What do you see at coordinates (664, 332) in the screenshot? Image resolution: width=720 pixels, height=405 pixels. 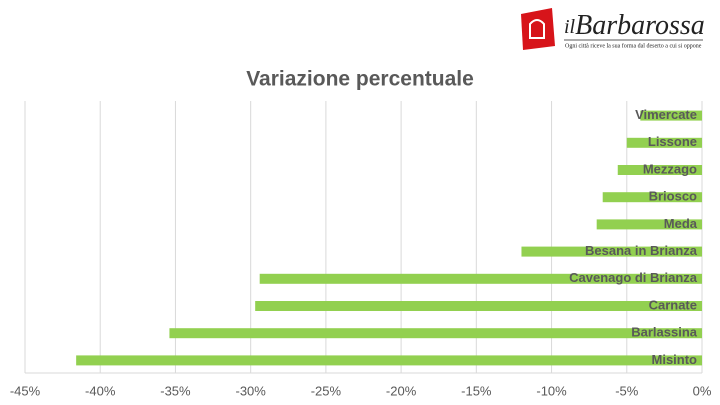 I see `category-label: Barlassina` at bounding box center [664, 332].